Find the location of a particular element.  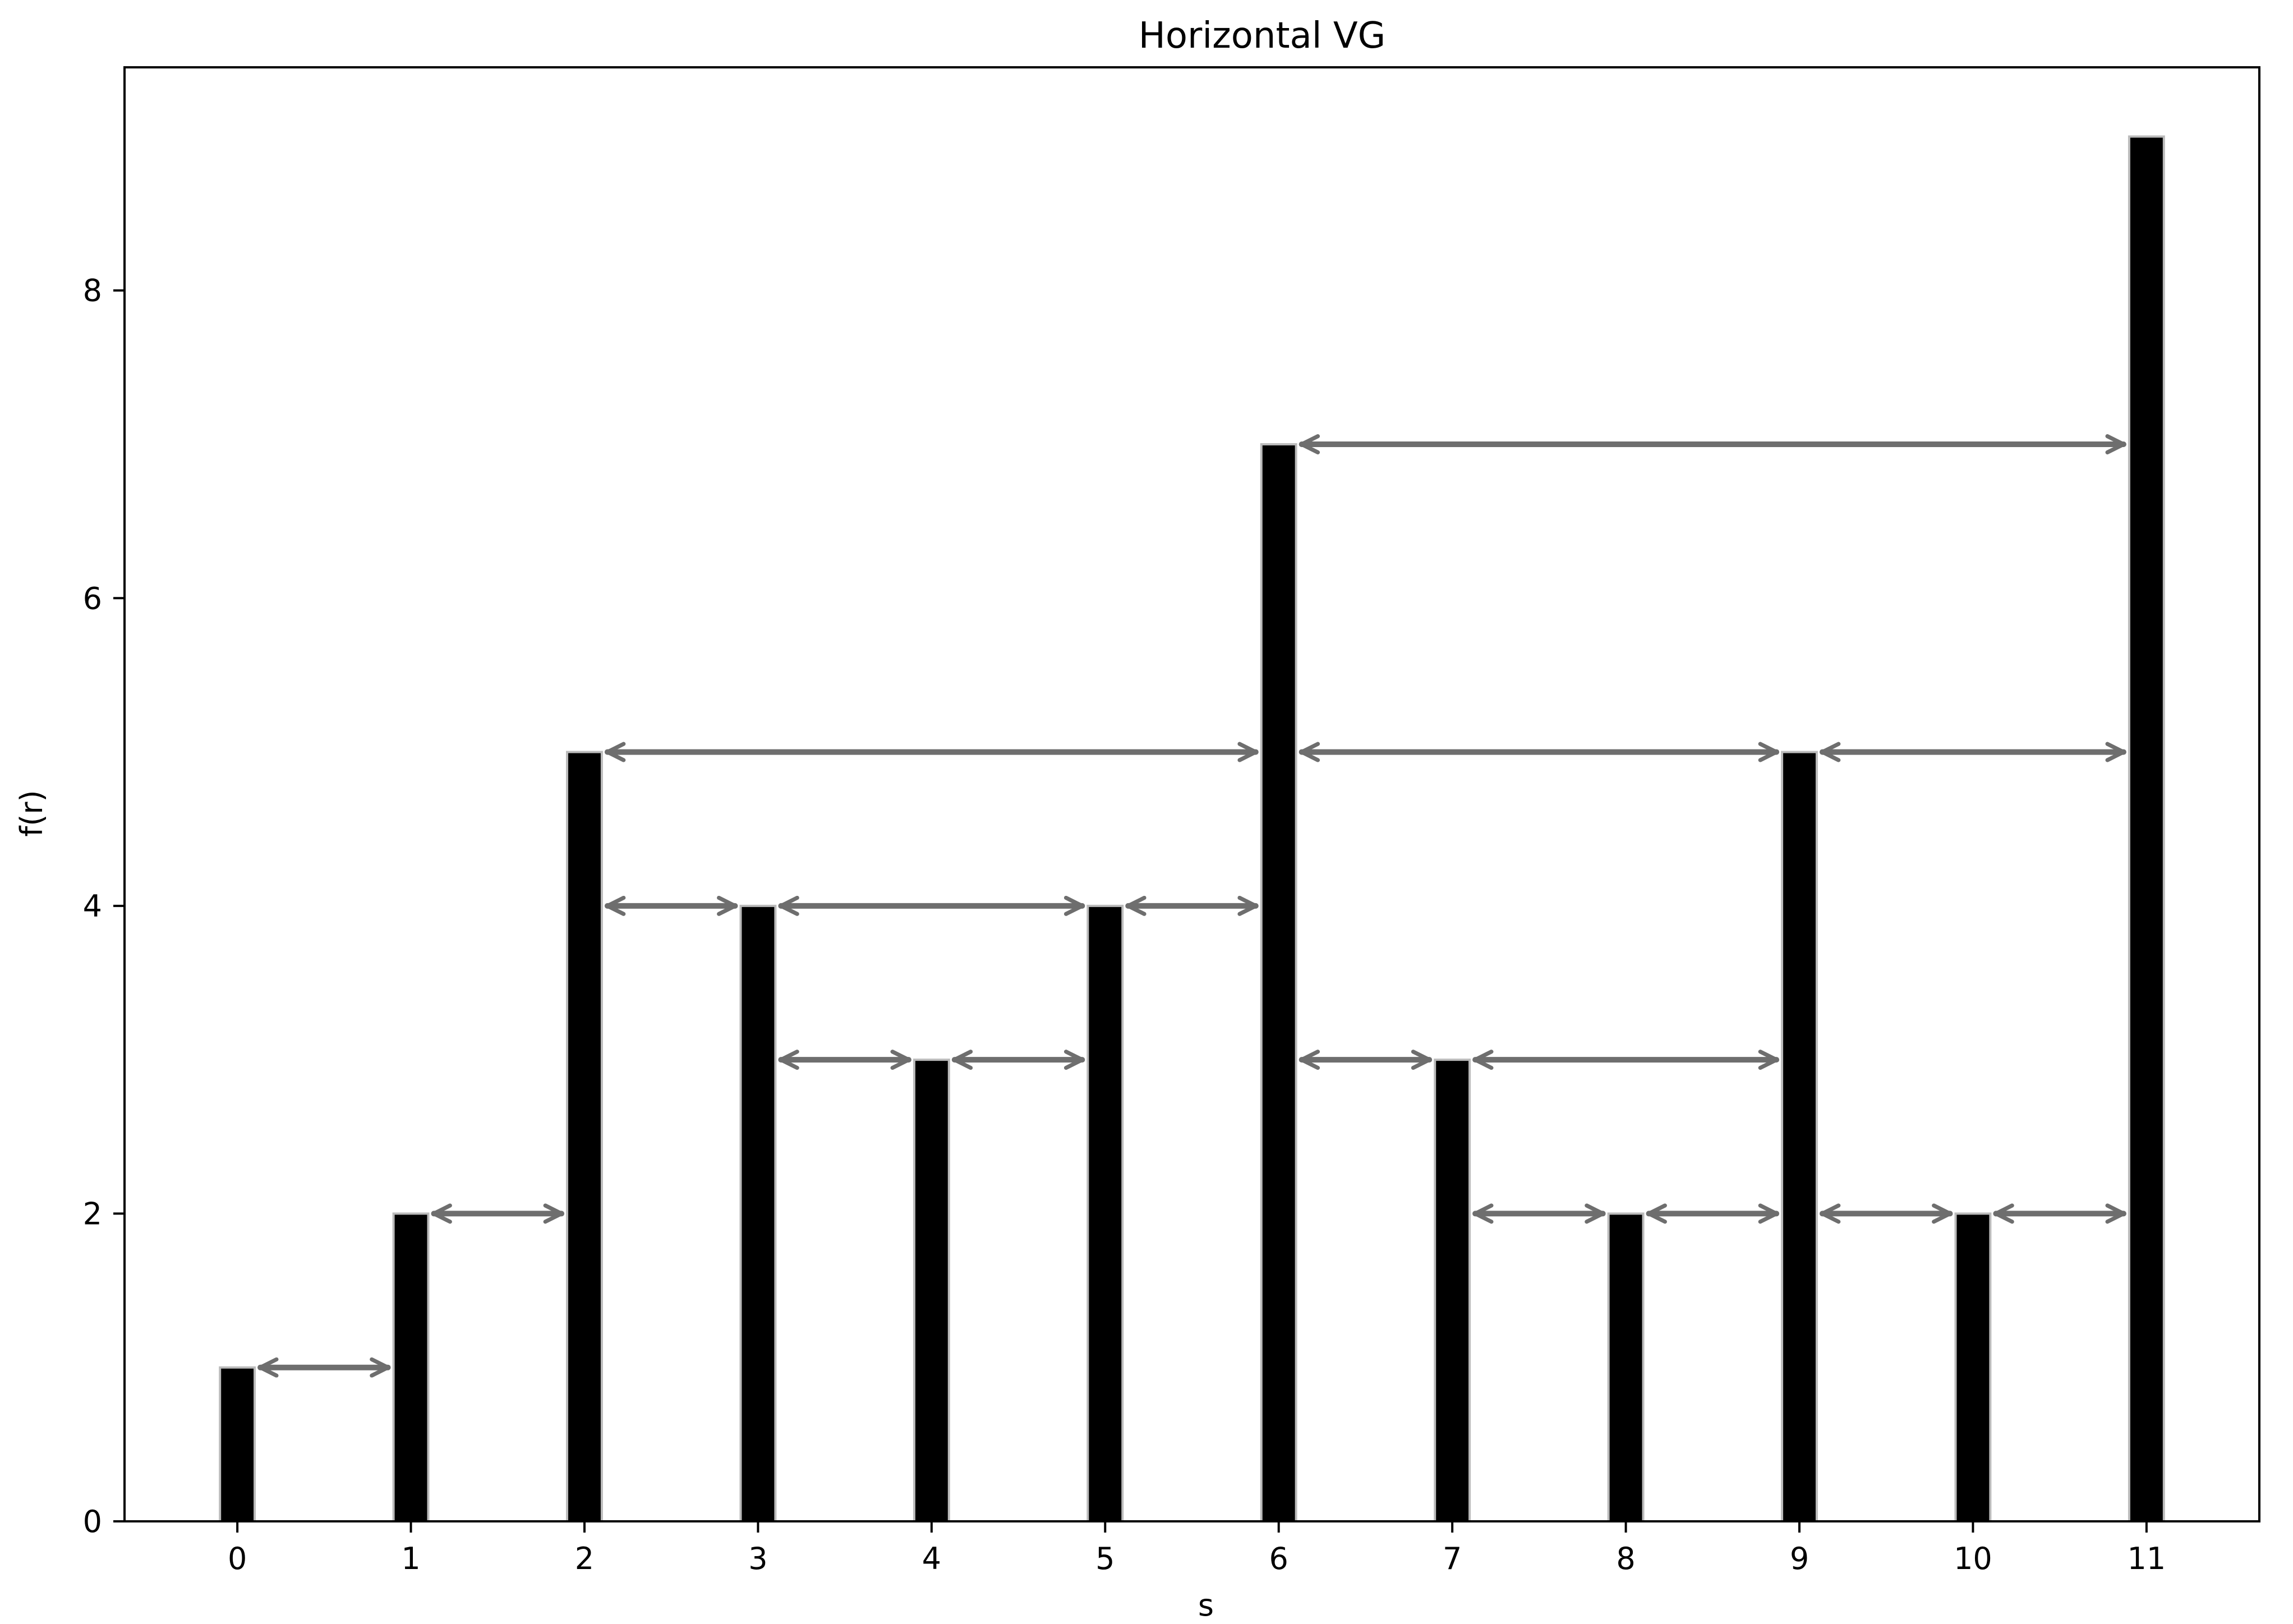

x-tick-label: 0 is located at coordinates (238, 1559).